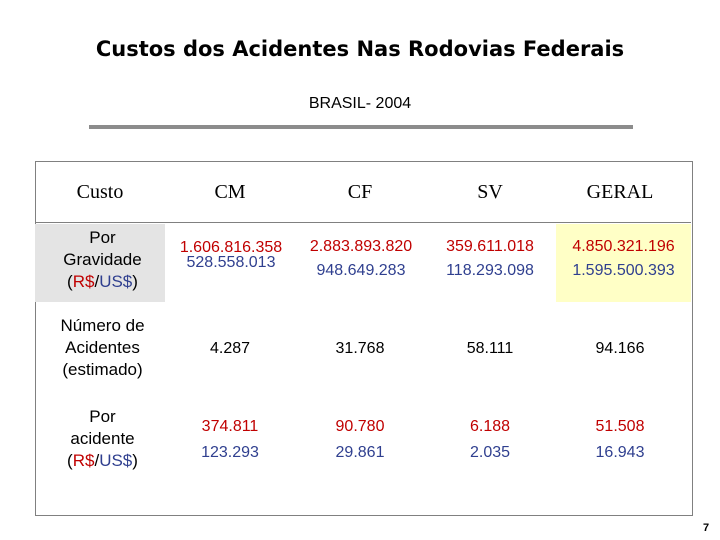 The image size is (720, 540). Describe the element at coordinates (620, 440) in the screenshot. I see `cell-por-acidente-geral: 51.508 16.943` at that location.